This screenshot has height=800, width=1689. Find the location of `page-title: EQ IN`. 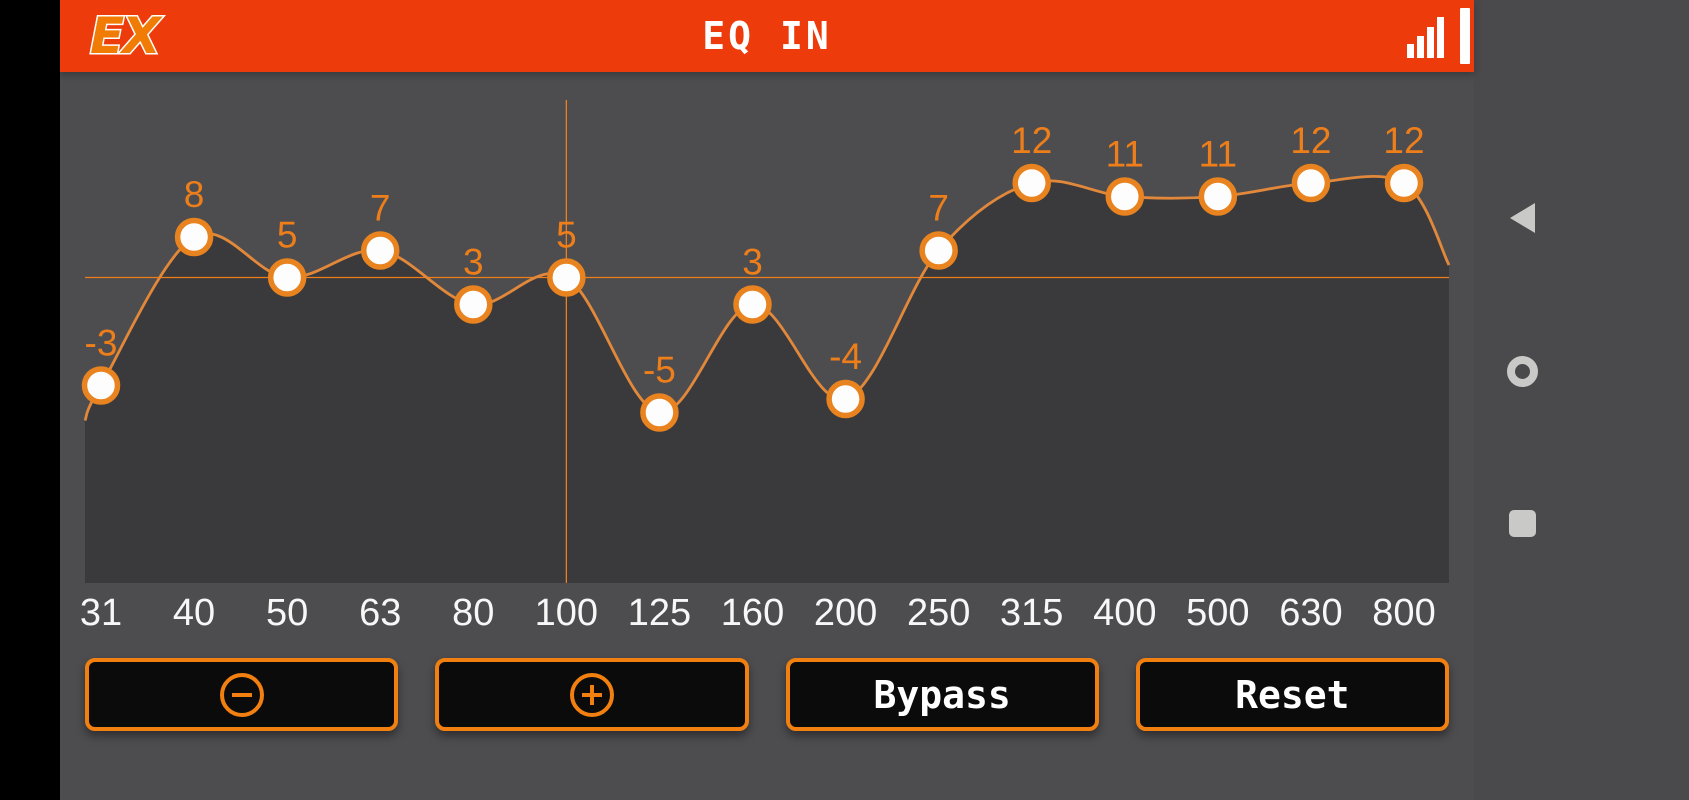

page-title: EQ IN is located at coordinates (767, 36).